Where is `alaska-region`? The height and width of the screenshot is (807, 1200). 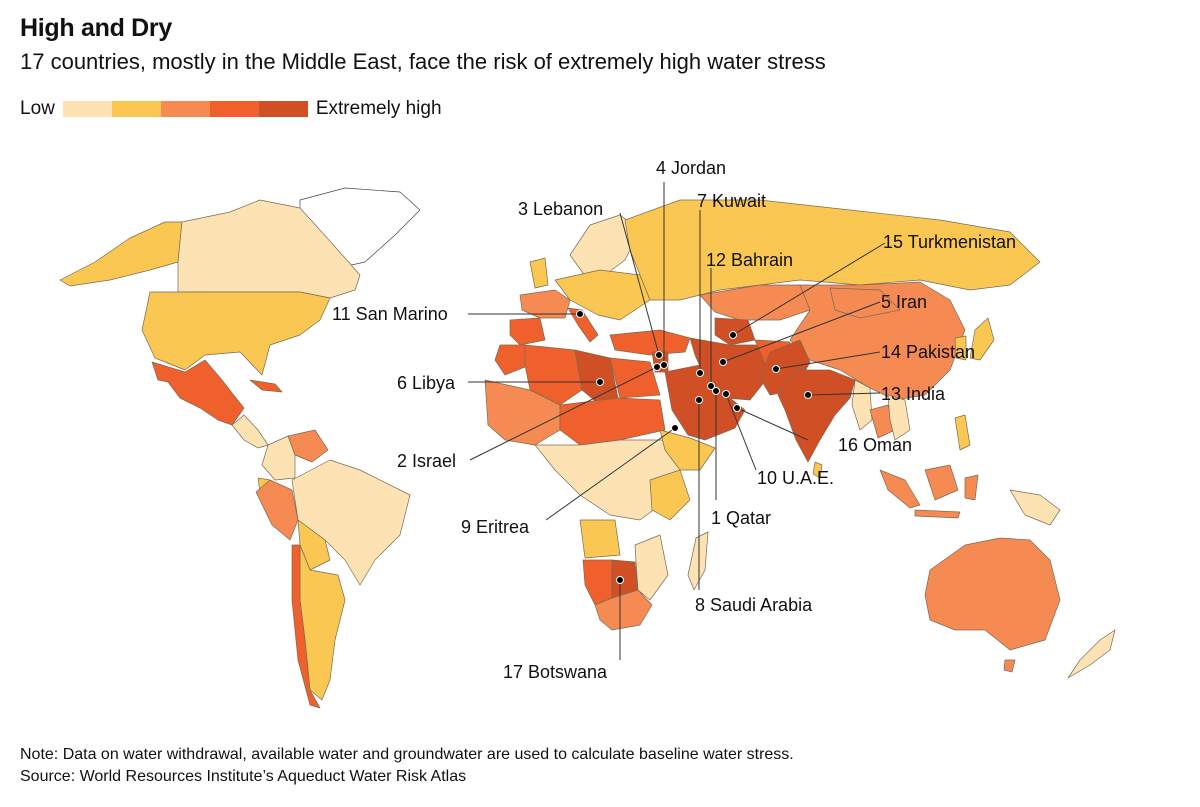 alaska-region is located at coordinates (121, 254).